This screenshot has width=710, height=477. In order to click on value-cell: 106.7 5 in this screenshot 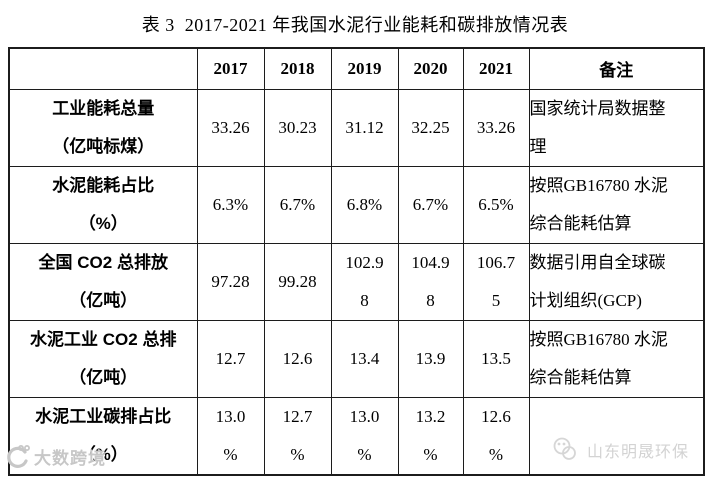, I will do `click(496, 281)`.